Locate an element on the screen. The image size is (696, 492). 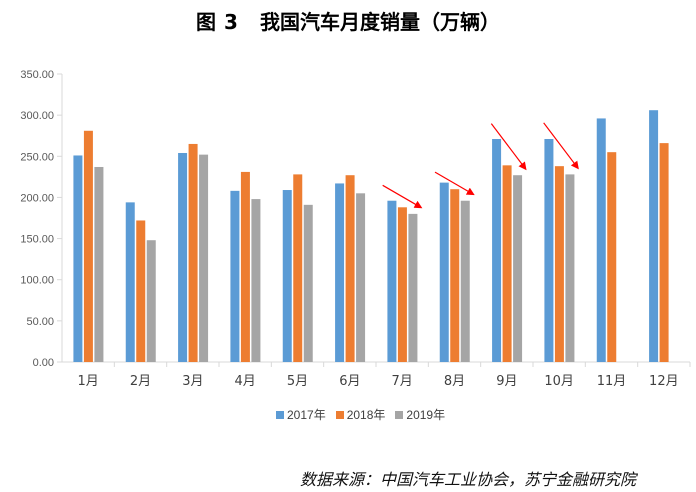
bar-2018年-1月 is located at coordinates (88, 246).